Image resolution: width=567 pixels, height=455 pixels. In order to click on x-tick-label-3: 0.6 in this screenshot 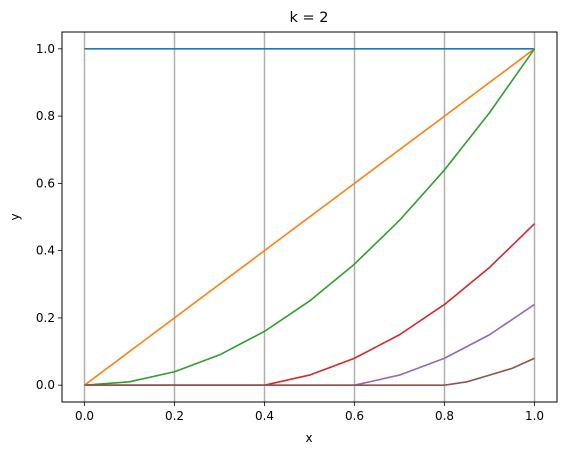, I will do `click(354, 416)`.